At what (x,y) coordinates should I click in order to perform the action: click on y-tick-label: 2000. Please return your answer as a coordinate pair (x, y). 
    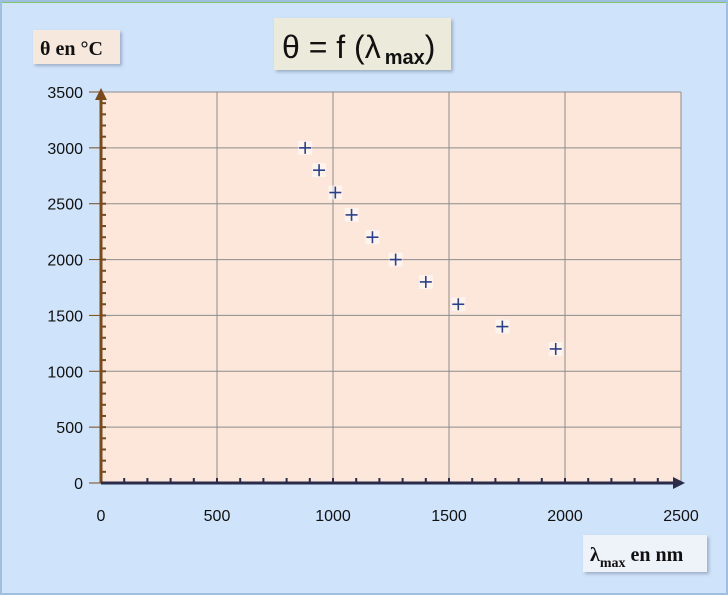
    Looking at the image, I should click on (65, 261).